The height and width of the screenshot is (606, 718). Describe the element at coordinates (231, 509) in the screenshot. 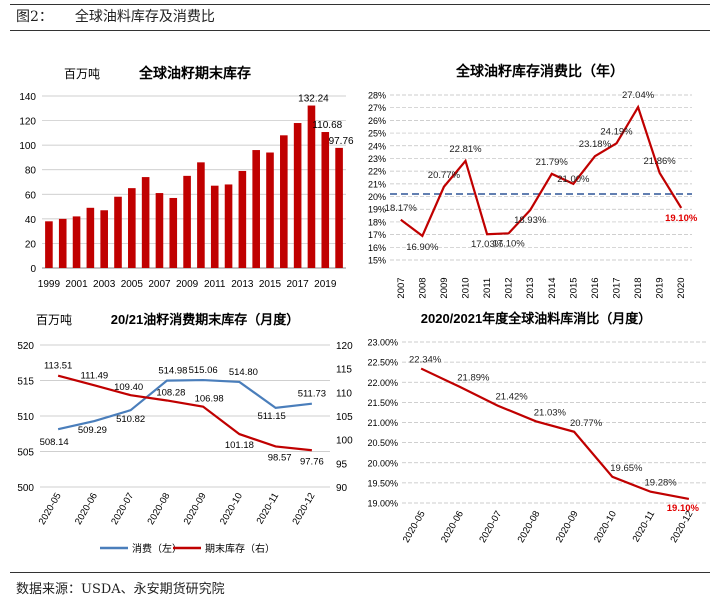

I see `chart3-xtick: 2020-10` at that location.